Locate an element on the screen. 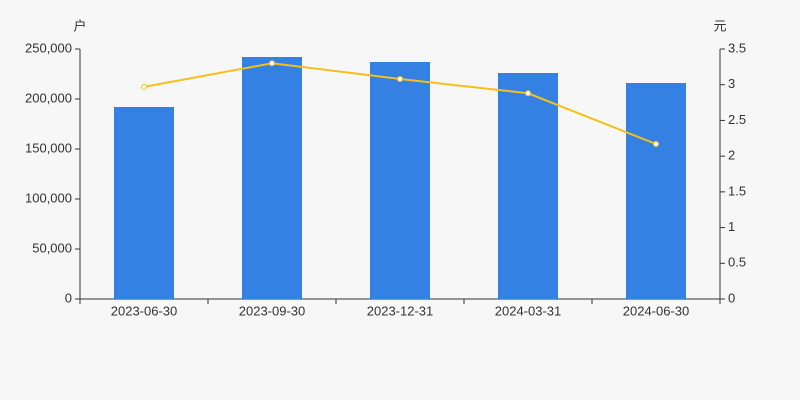 The width and height of the screenshot is (800, 400). y-tick-label: 150,000 is located at coordinates (48, 147).